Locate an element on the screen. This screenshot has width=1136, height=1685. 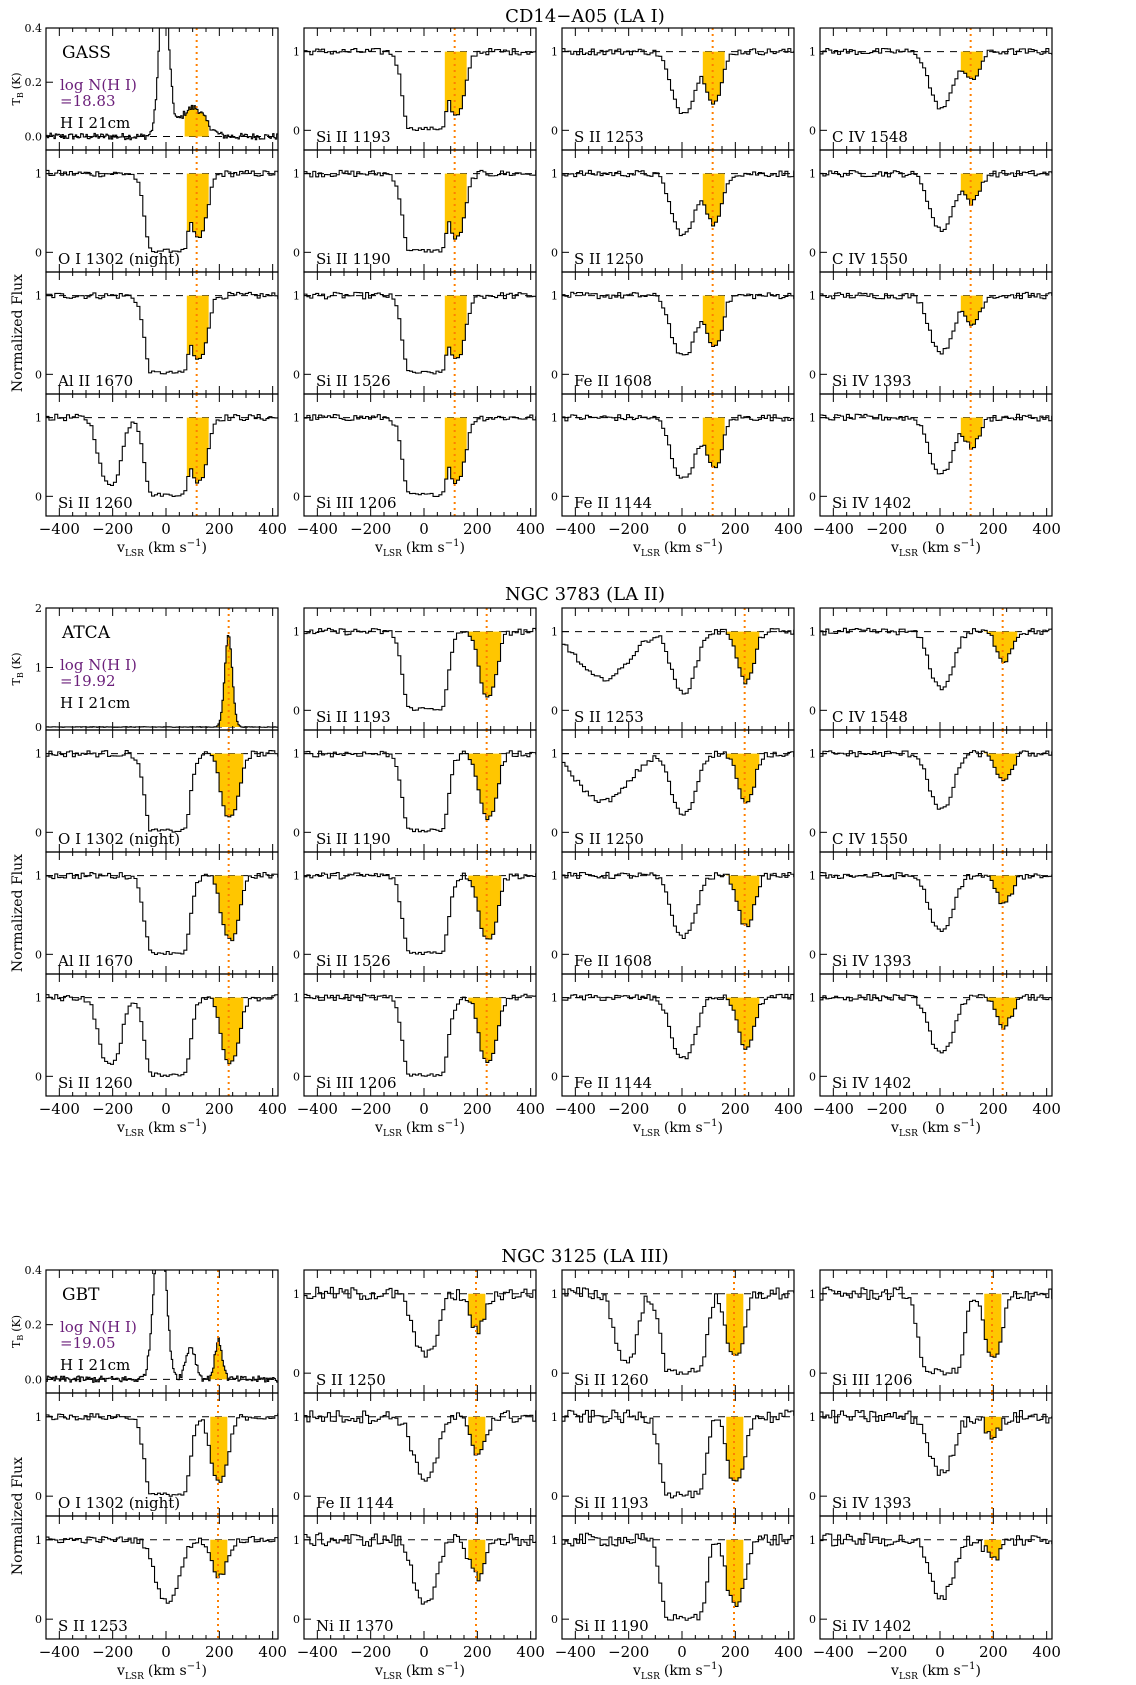
panel-label: Si II 1193 is located at coordinates (353, 717).